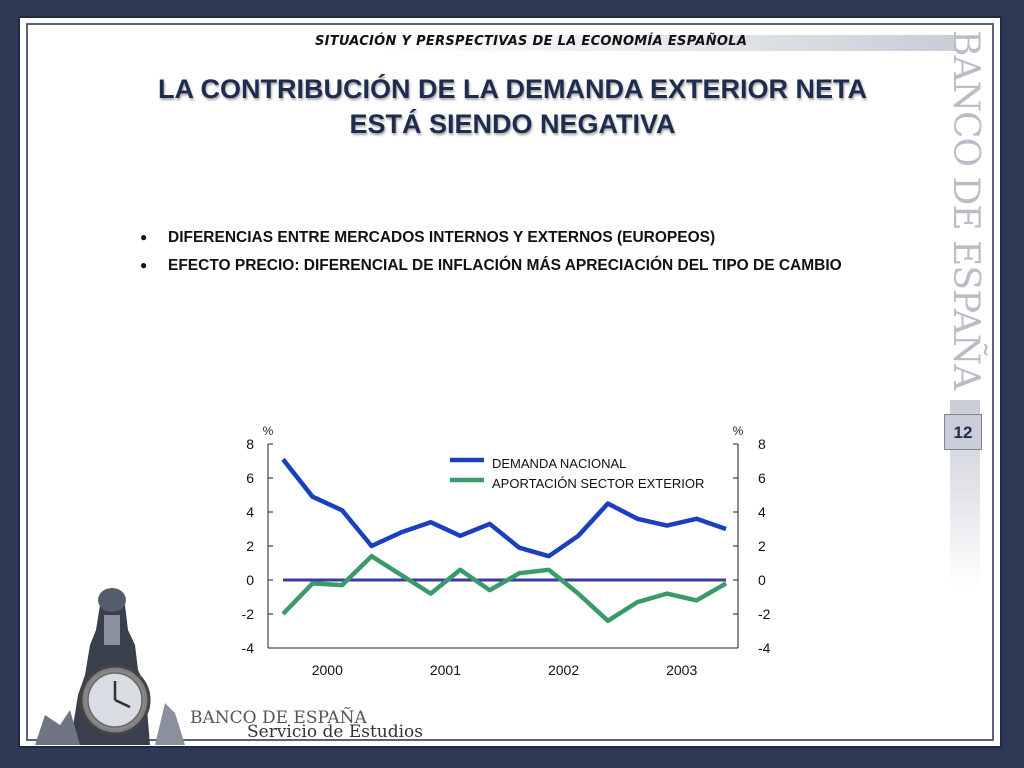 The image size is (1024, 768). Describe the element at coordinates (963, 432) in the screenshot. I see `page-number: 12` at that location.